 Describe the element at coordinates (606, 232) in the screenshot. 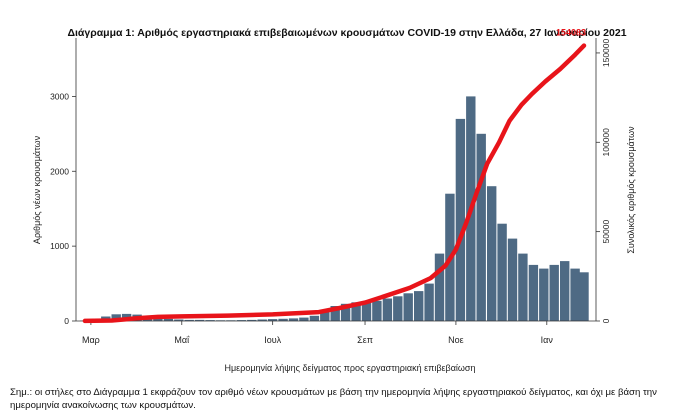

I see `y-tick-label-right: 50000` at that location.